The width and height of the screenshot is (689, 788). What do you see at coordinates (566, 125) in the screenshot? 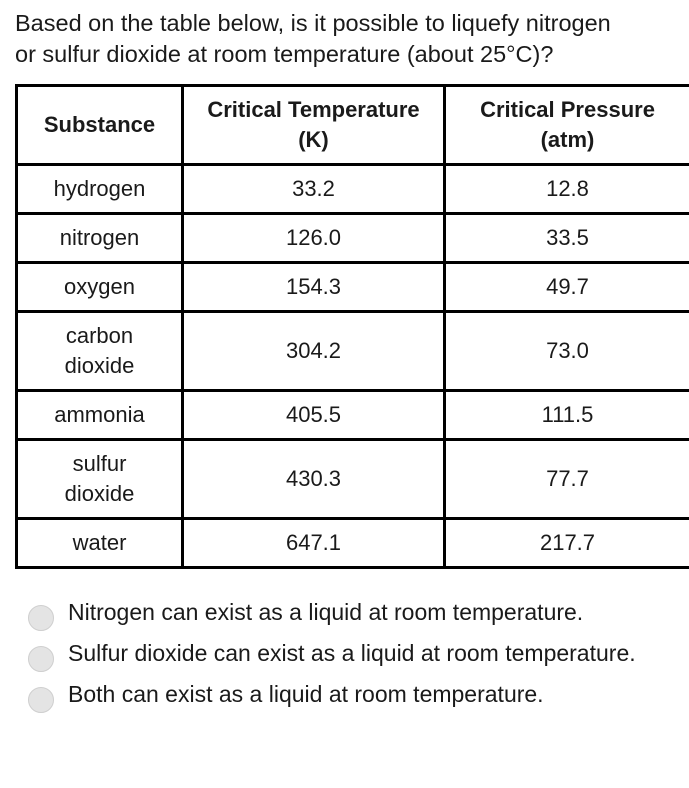
I see `header-critical-pressure: Critical Pressure (atm)` at bounding box center [566, 125].